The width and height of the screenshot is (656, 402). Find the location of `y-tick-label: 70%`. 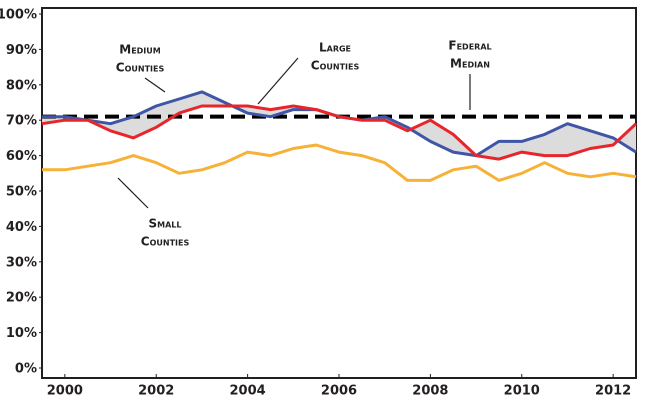

y-tick-label: 70% is located at coordinates (21, 121).